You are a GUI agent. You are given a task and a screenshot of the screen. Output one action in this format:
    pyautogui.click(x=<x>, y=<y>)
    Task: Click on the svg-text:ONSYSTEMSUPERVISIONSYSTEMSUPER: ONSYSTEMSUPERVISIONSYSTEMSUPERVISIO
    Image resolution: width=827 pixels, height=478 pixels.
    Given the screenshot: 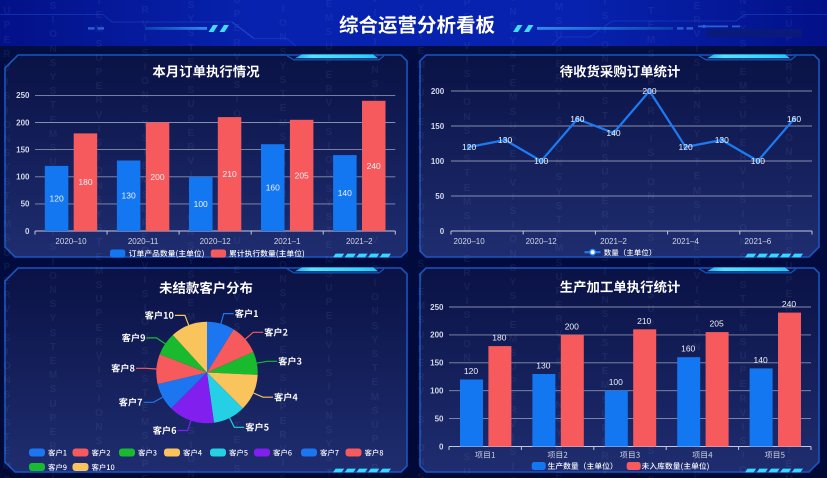 What is the action you would take?
    pyautogui.click(x=513, y=239)
    